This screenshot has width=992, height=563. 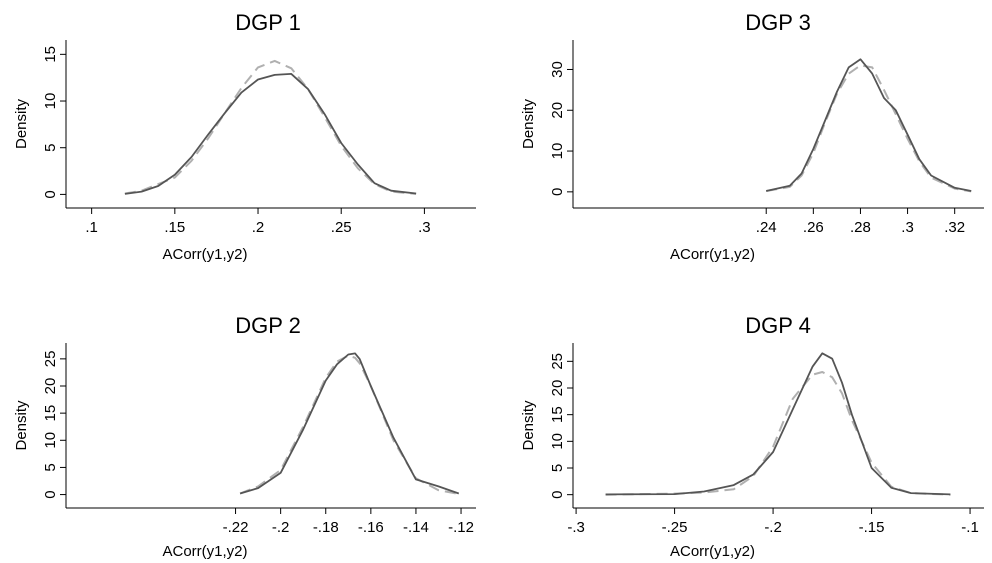 What do you see at coordinates (326, 527) in the screenshot?
I see `x-tick-label: -.18` at bounding box center [326, 527].